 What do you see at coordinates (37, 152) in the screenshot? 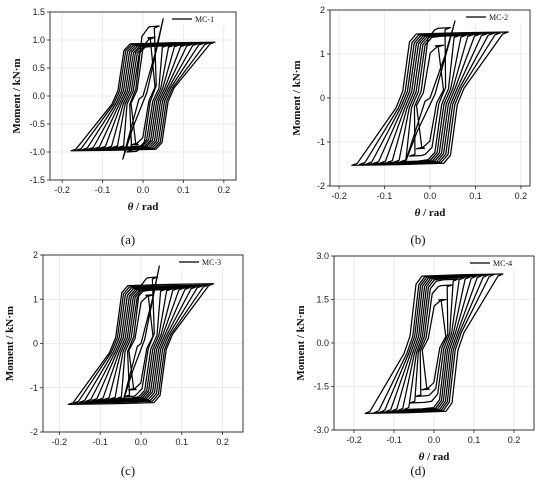
I see `y-tick-label: -1.0` at bounding box center [37, 152].